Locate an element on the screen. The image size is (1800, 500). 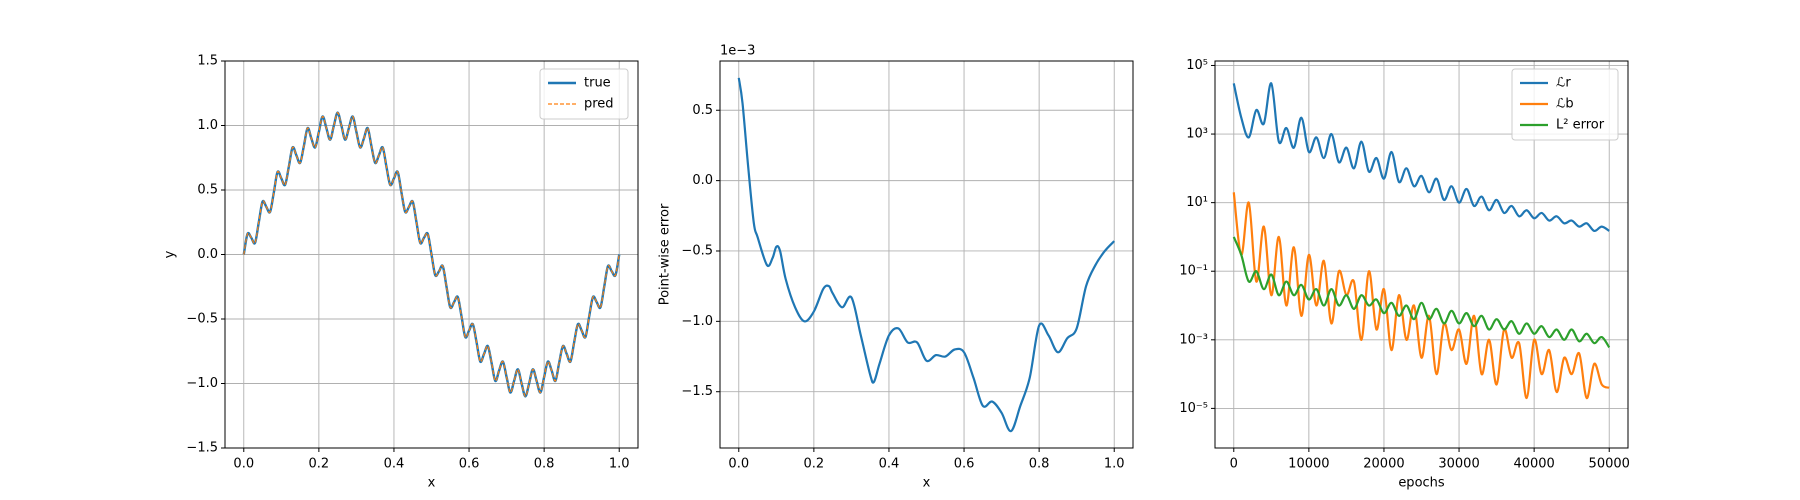
y-tick-label: 1.5 is located at coordinates (207, 61).